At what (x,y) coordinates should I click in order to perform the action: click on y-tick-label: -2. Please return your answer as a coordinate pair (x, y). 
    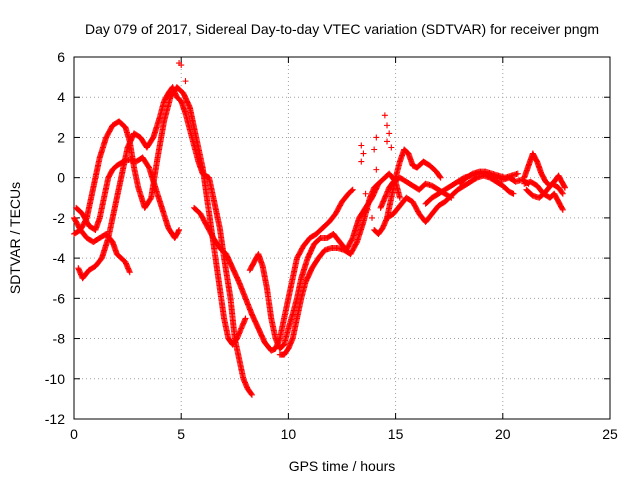
    Looking at the image, I should click on (59, 218).